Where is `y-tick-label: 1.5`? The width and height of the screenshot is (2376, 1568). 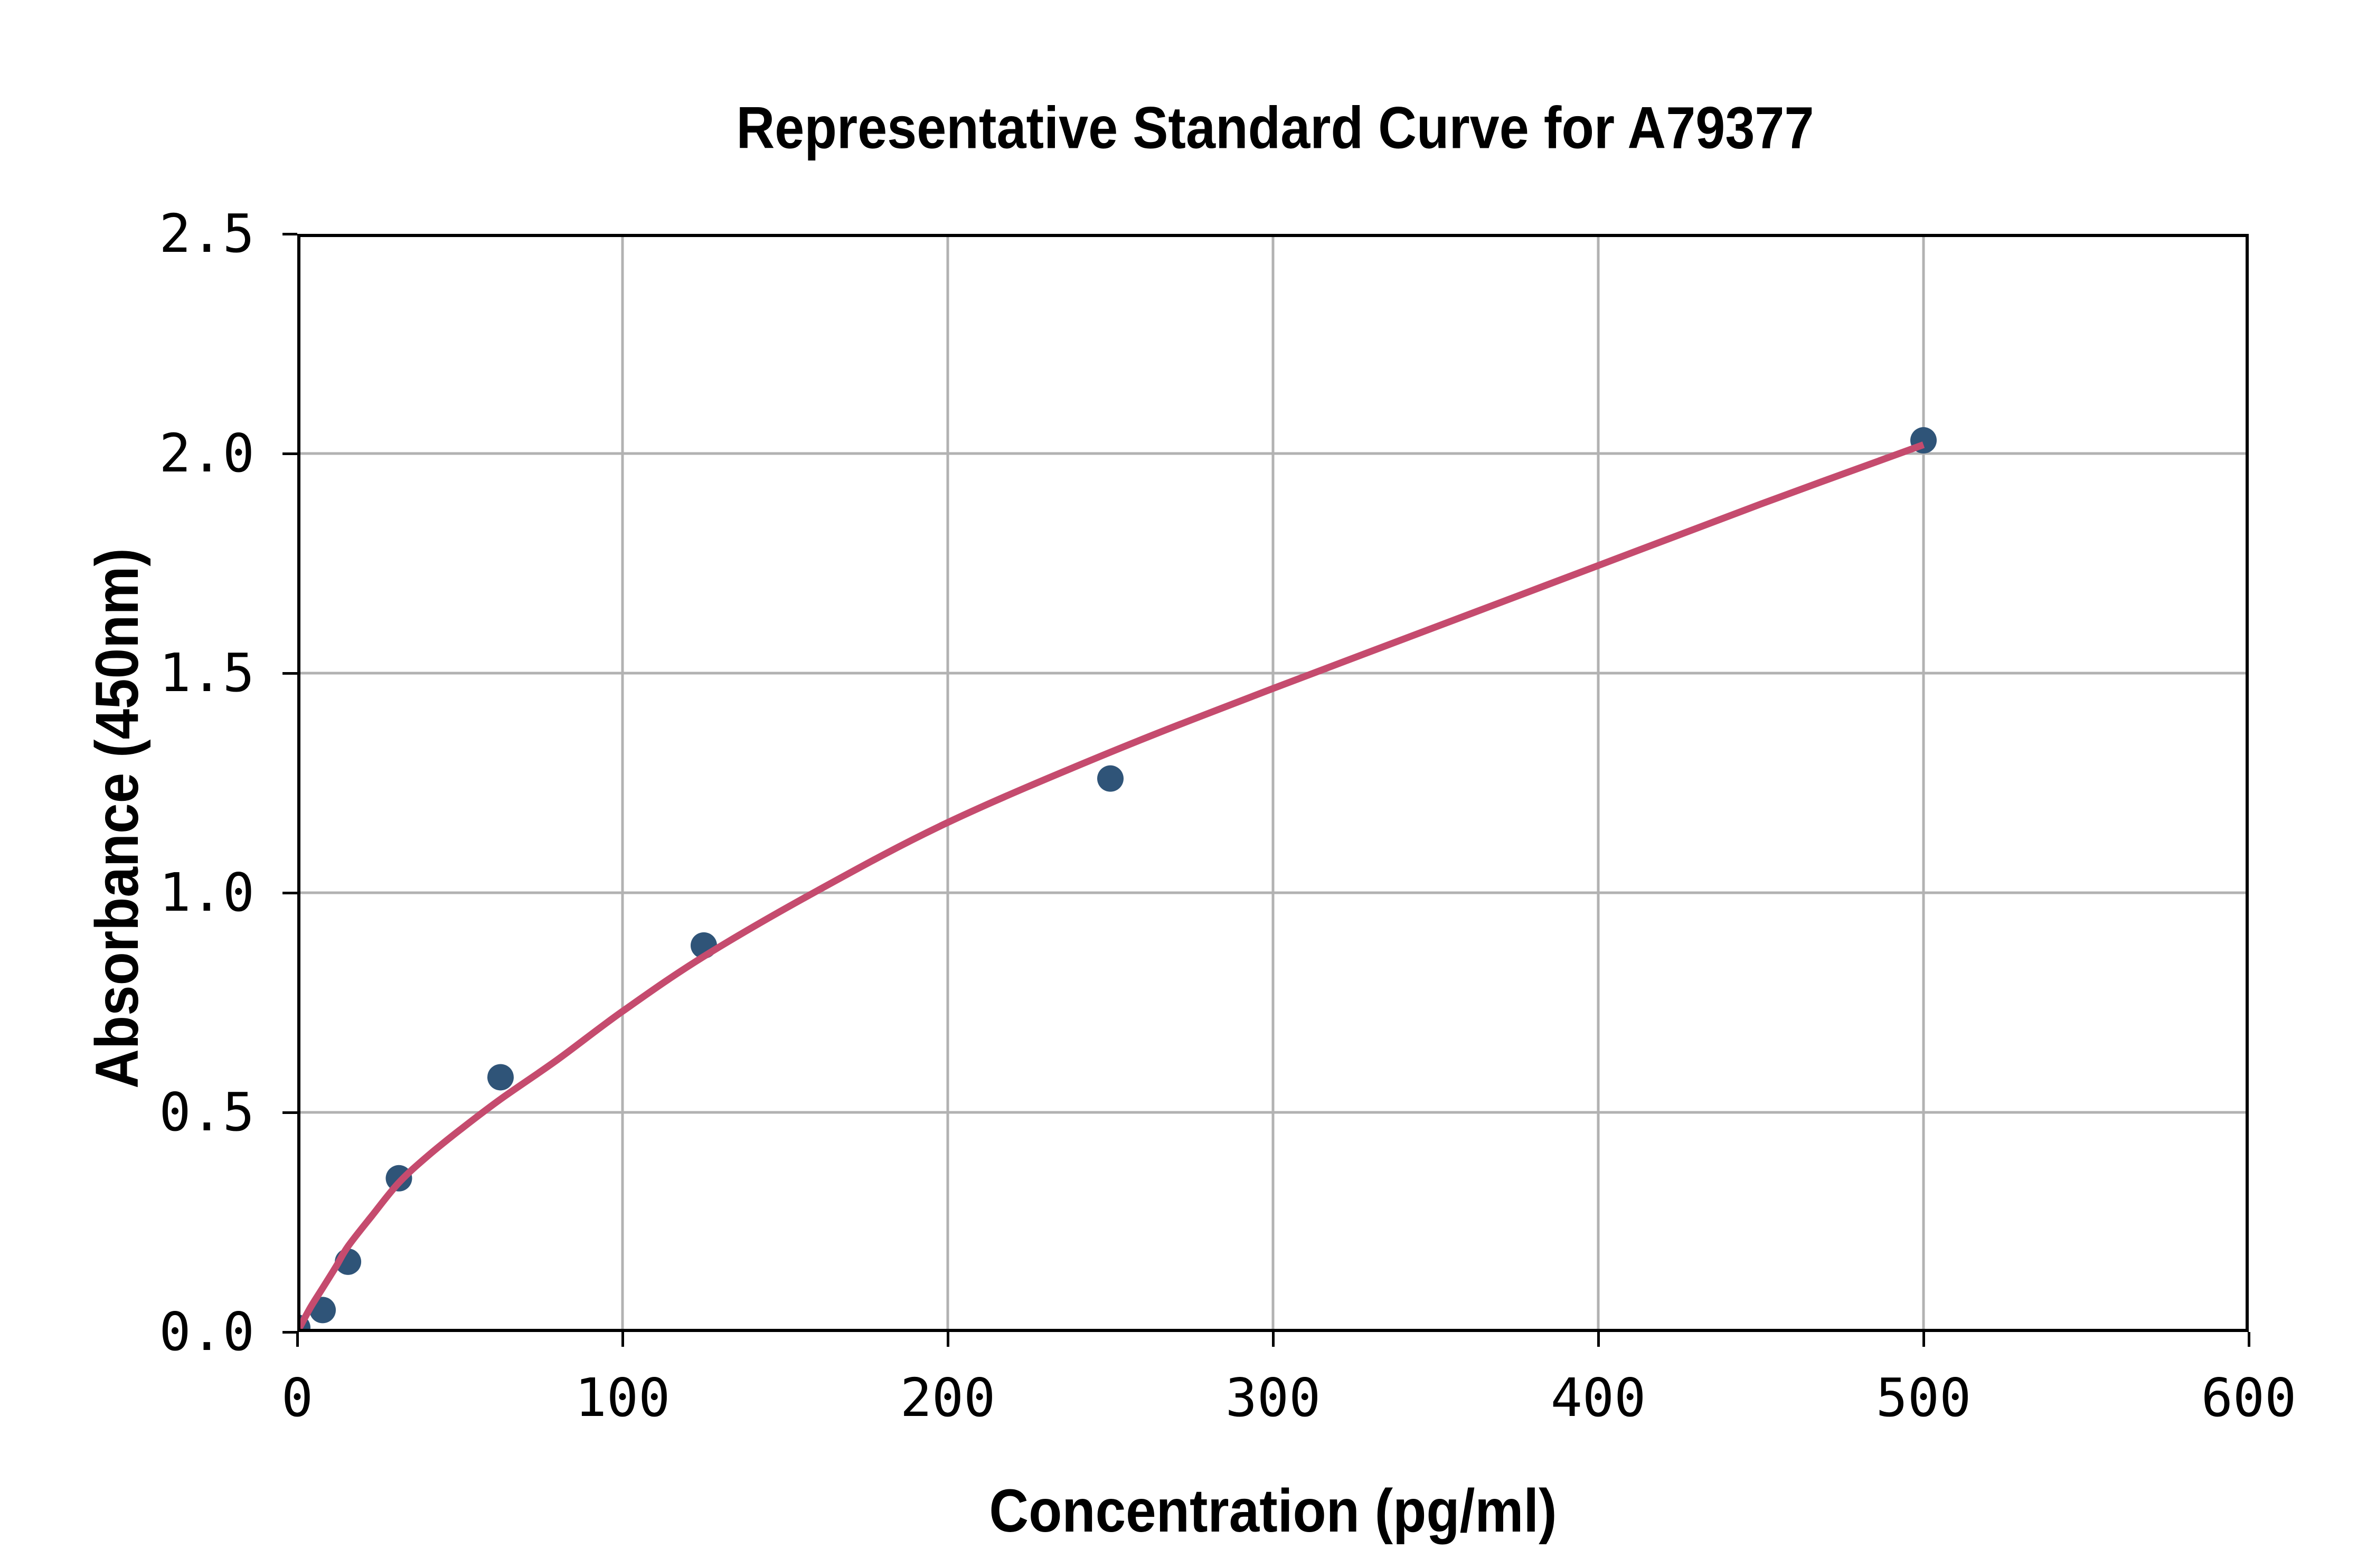
y-tick-label: 1.5 is located at coordinates (207, 673).